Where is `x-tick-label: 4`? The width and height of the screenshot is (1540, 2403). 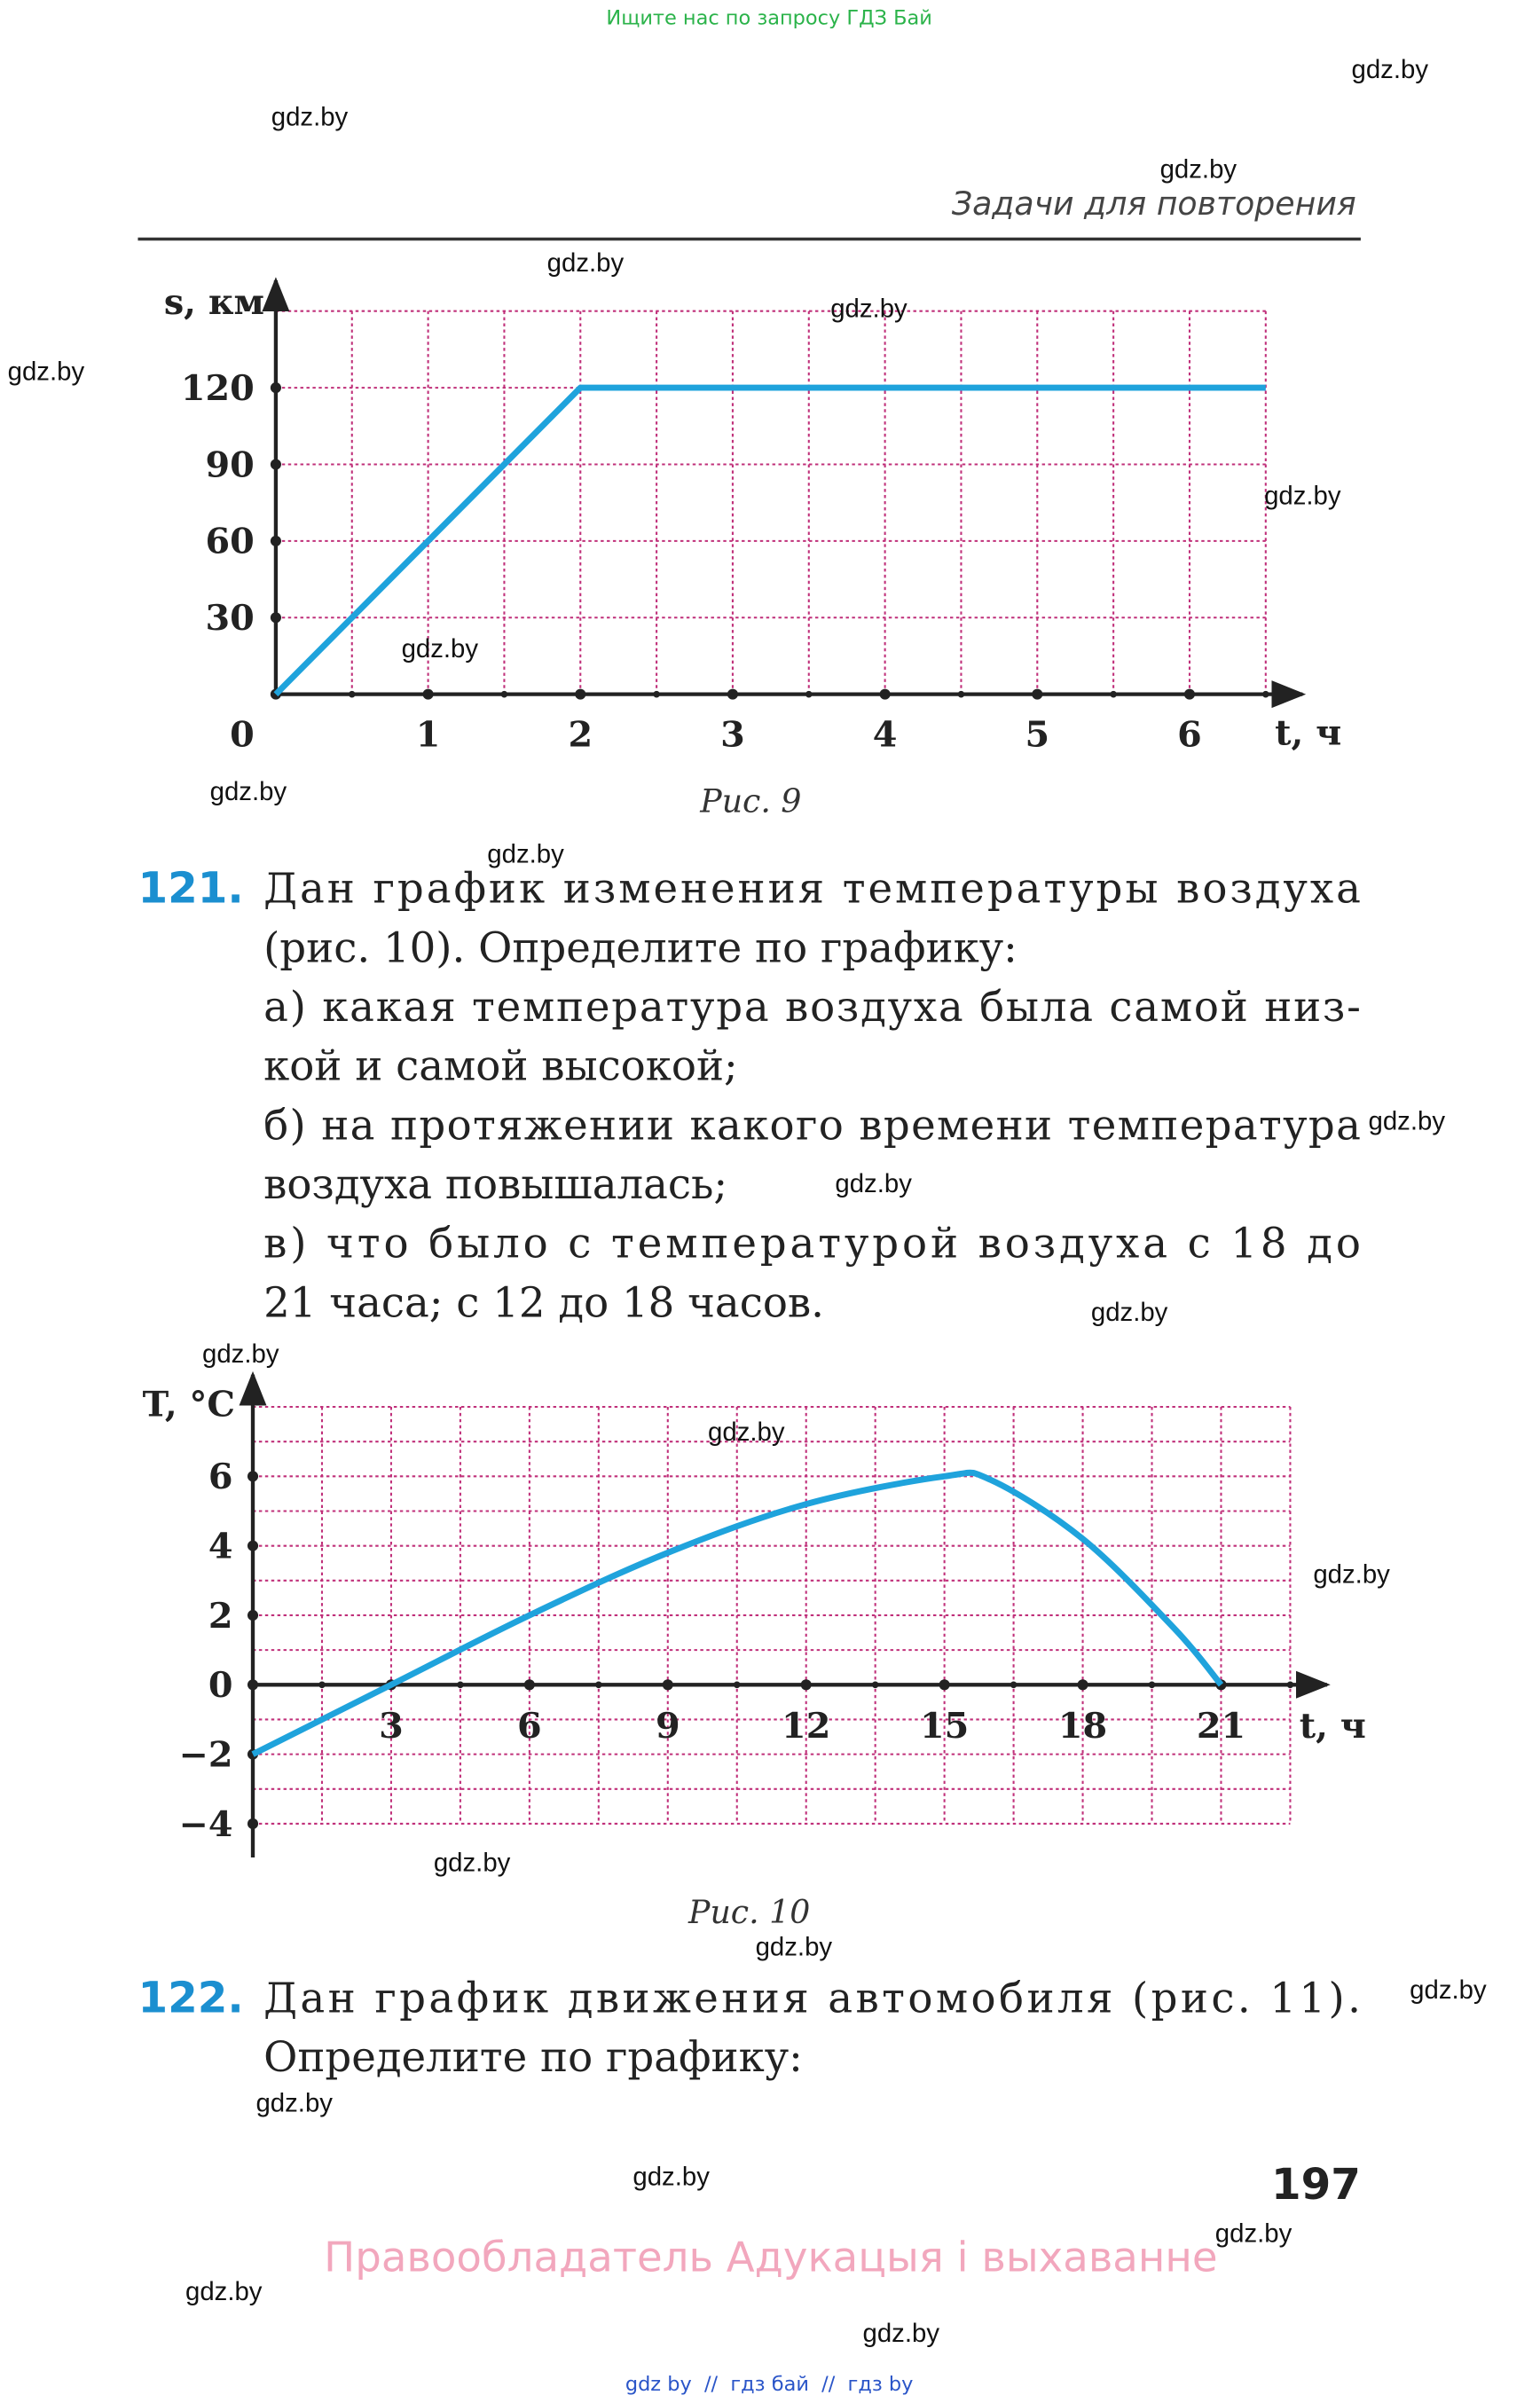 x-tick-label: 4 is located at coordinates (885, 735).